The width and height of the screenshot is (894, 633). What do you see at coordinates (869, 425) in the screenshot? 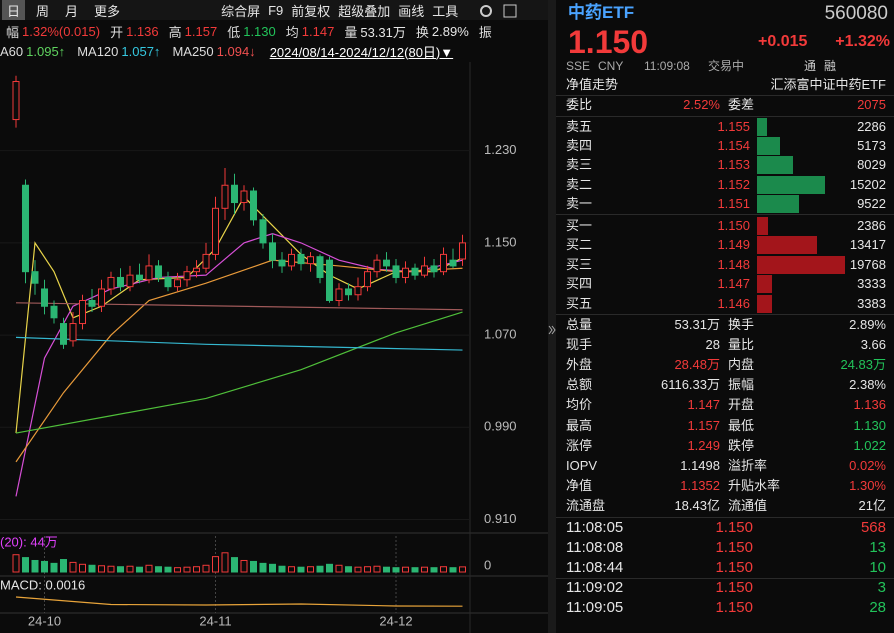
I see `stat-value: 1.130` at bounding box center [869, 425].